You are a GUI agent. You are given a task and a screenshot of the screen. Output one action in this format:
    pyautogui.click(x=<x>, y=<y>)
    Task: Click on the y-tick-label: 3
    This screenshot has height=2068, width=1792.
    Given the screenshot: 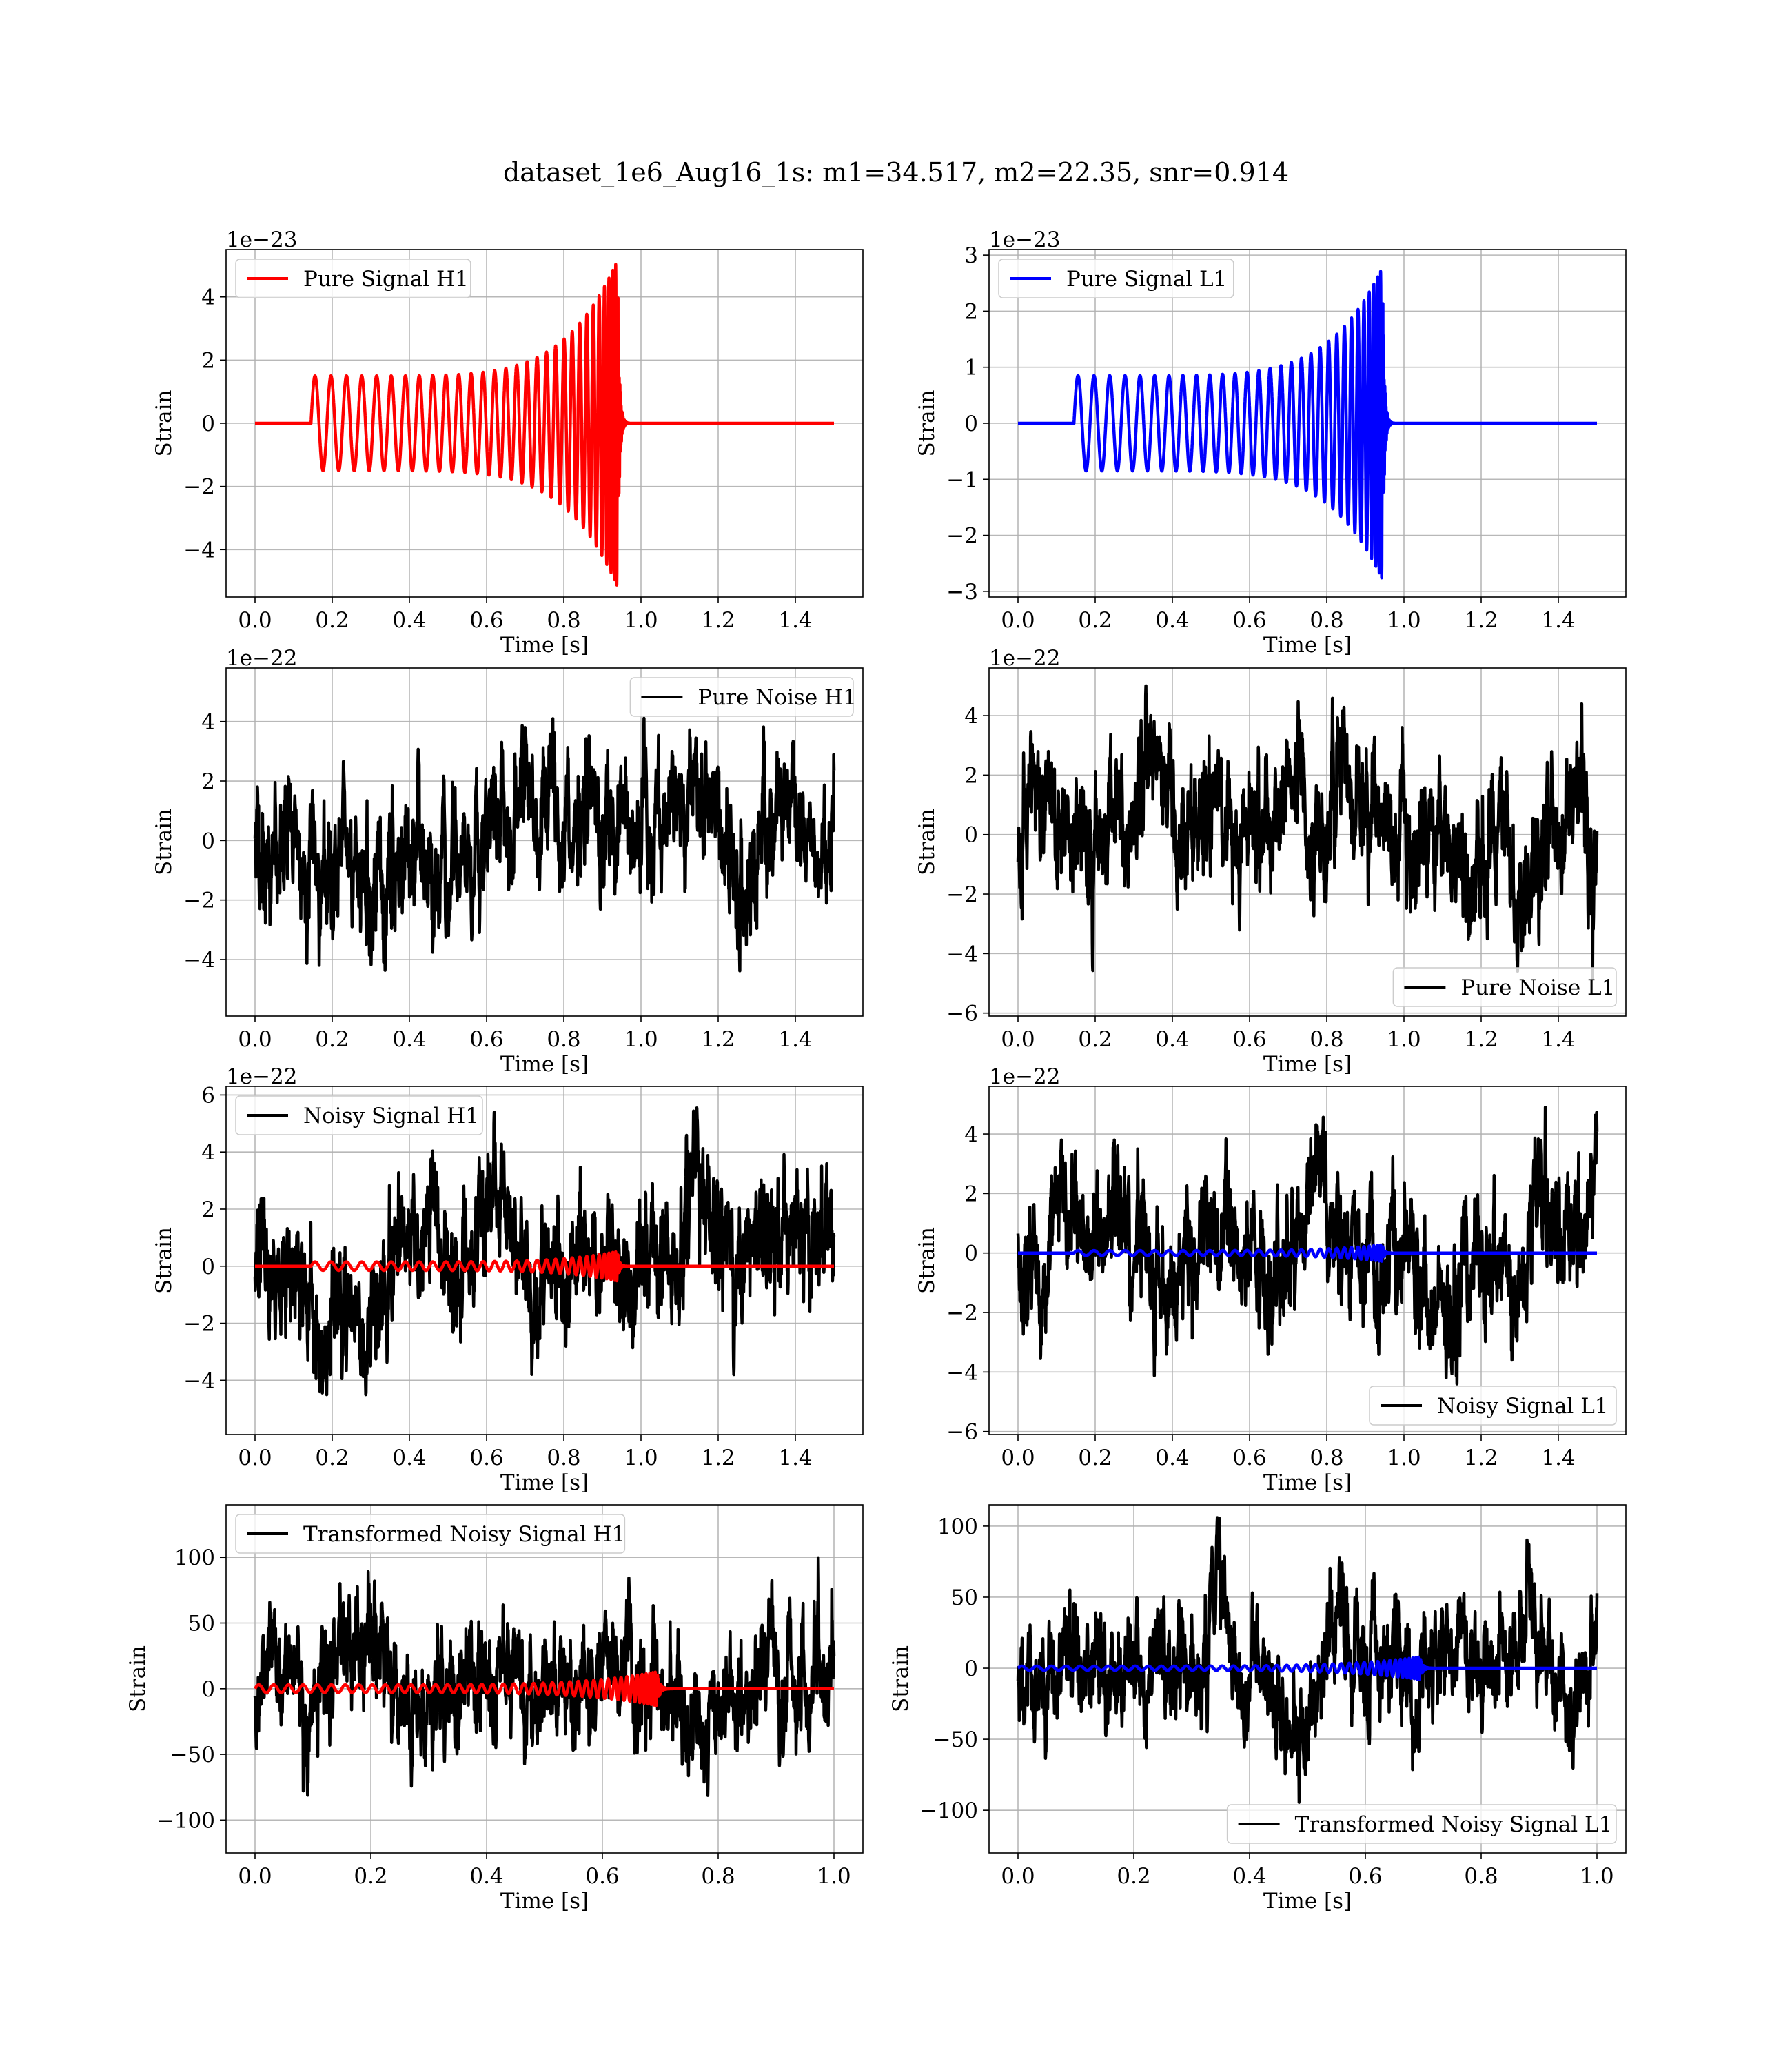 What is the action you would take?
    pyautogui.click(x=971, y=255)
    